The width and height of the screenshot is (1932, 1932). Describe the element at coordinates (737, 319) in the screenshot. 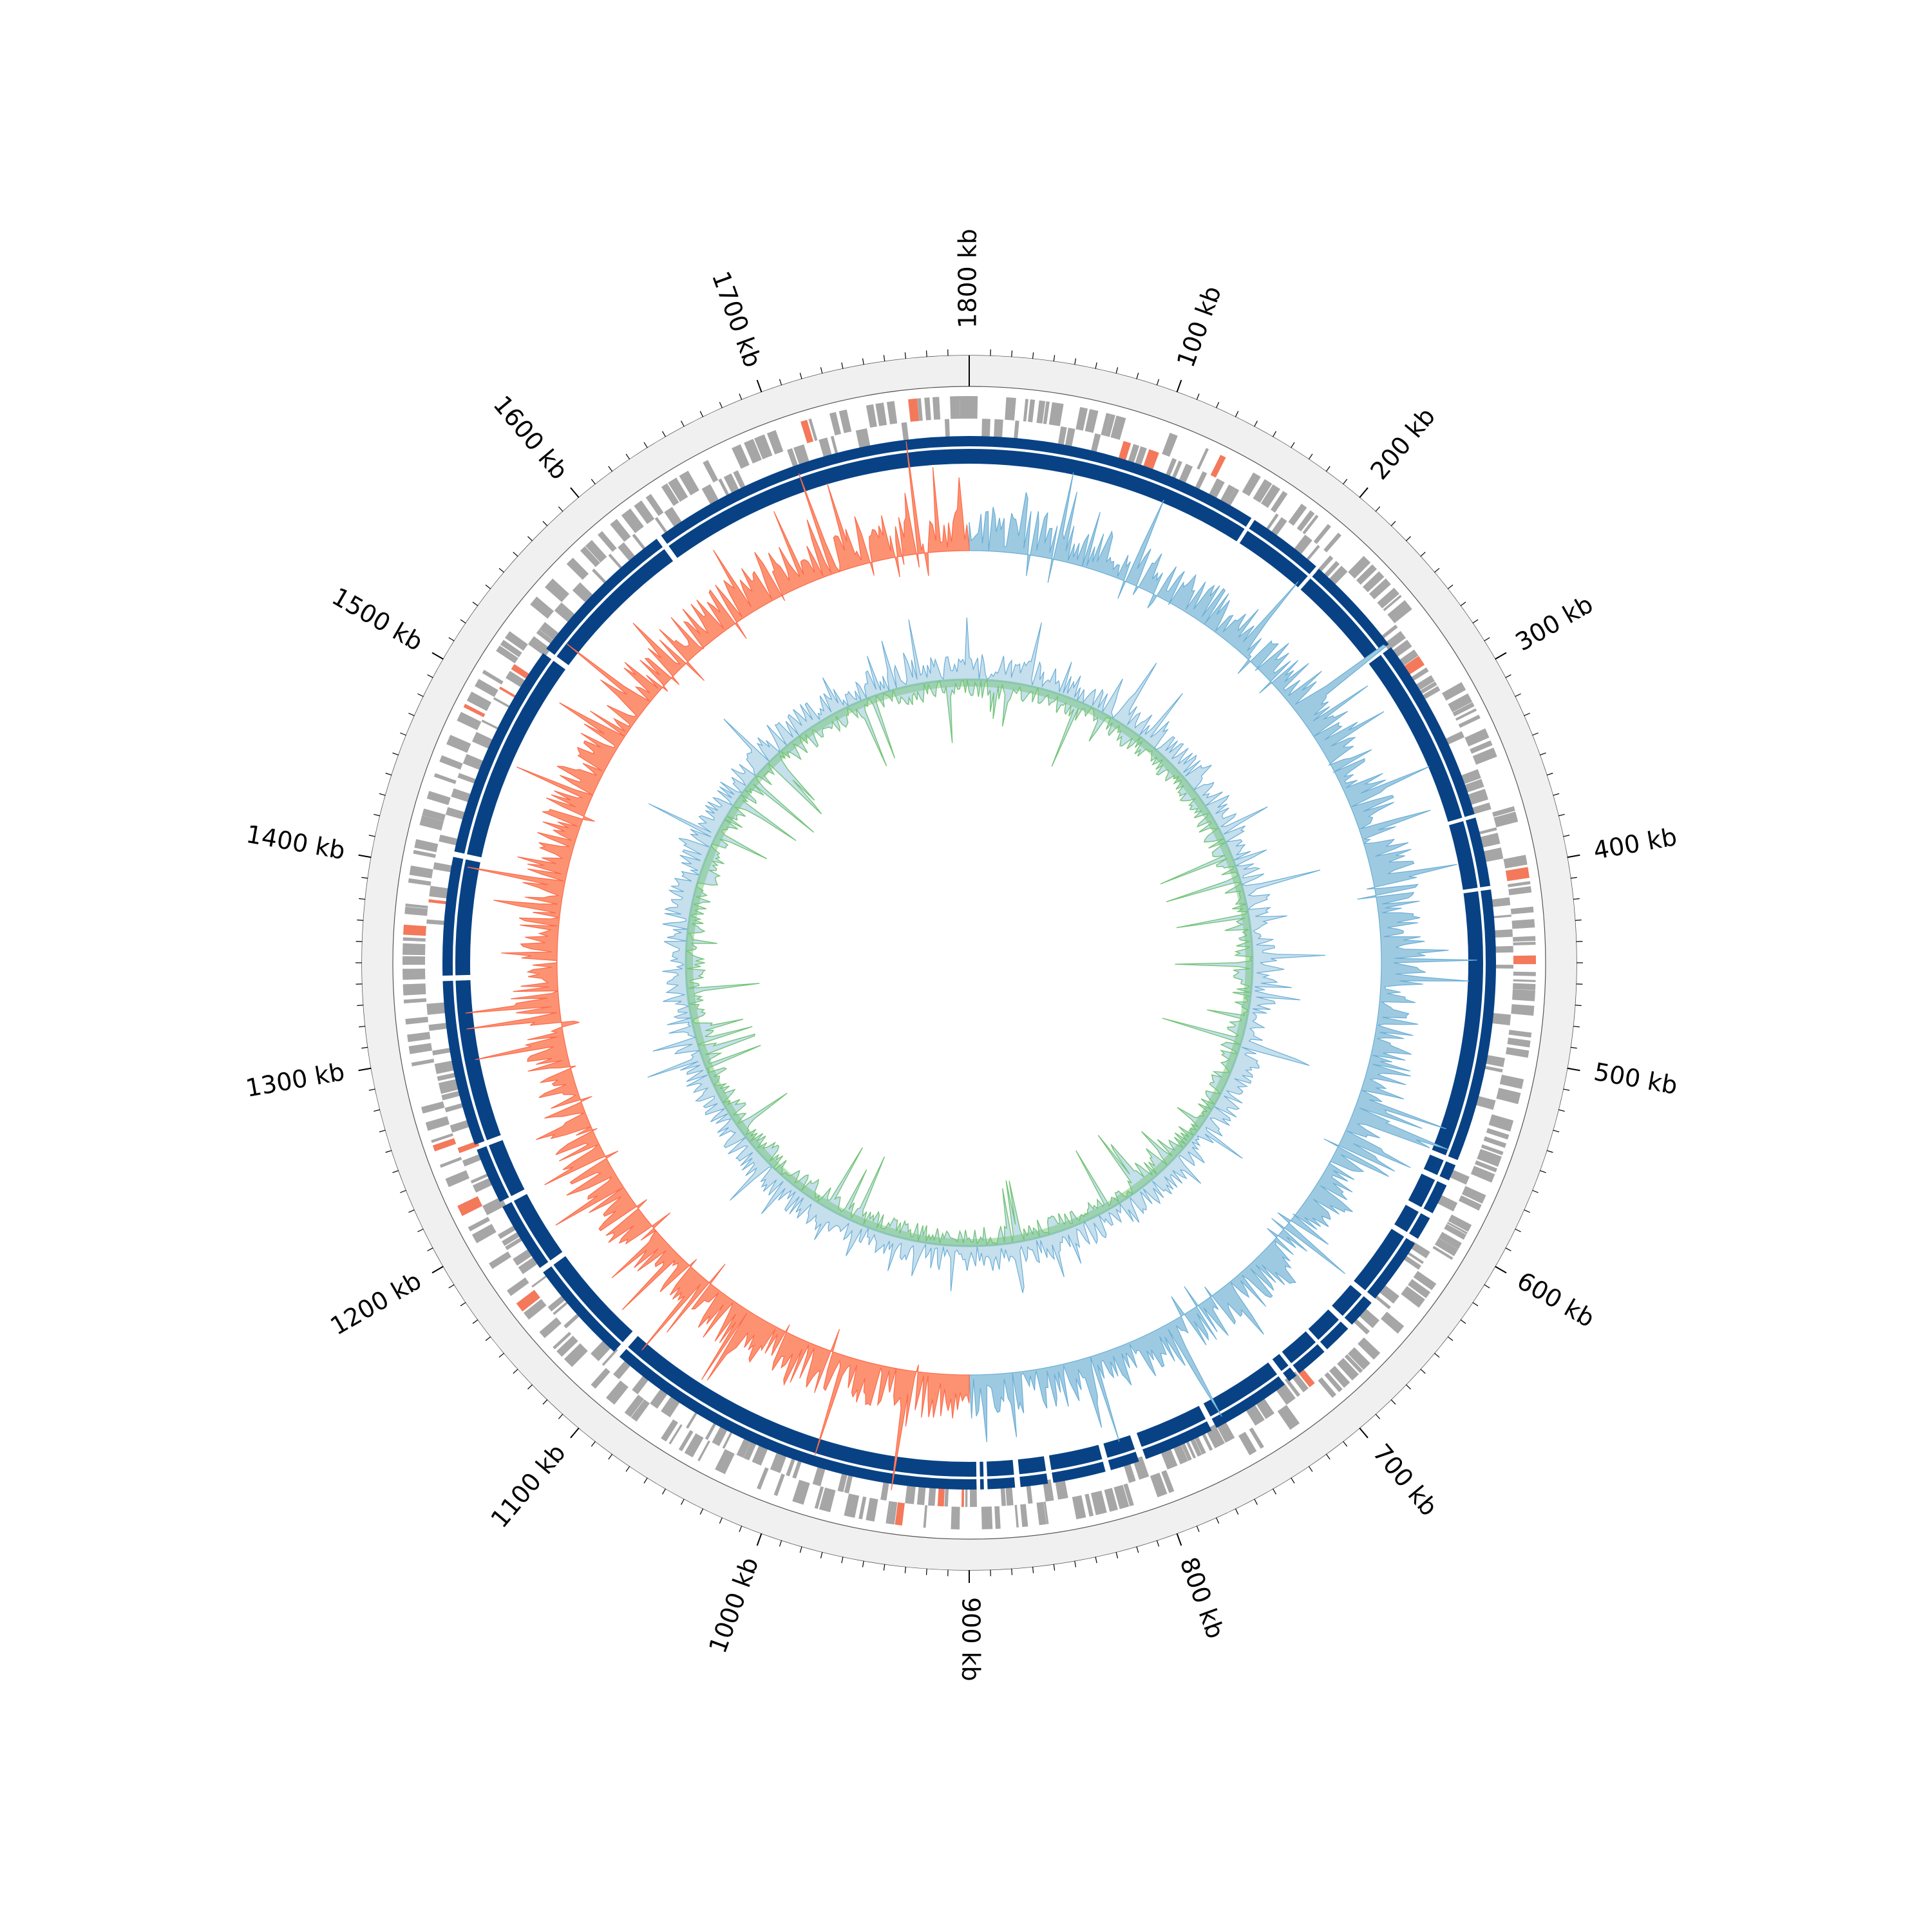

I see `scale-label: 1700 kb` at that location.